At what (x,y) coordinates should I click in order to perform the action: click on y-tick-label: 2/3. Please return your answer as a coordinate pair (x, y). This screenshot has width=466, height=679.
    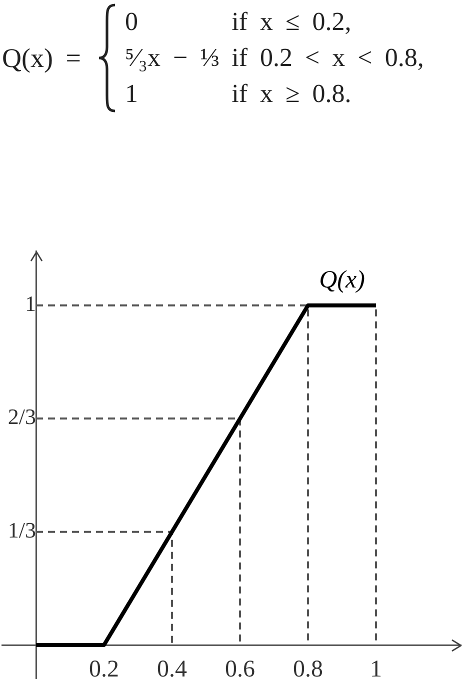
    Looking at the image, I should click on (22, 417).